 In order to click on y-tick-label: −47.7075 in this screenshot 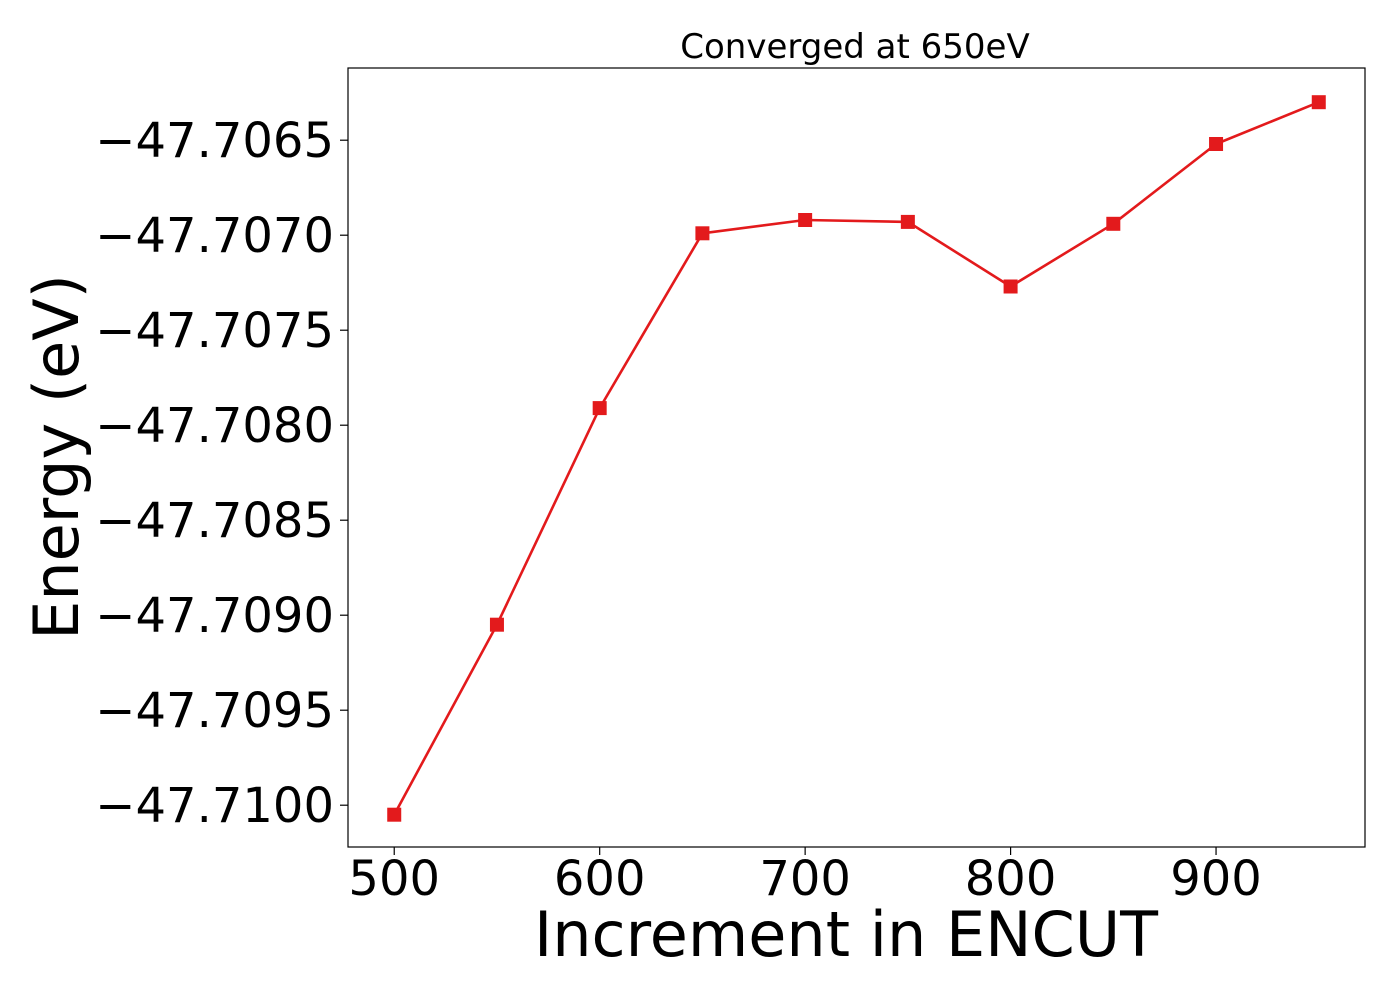, I will do `click(214, 331)`.